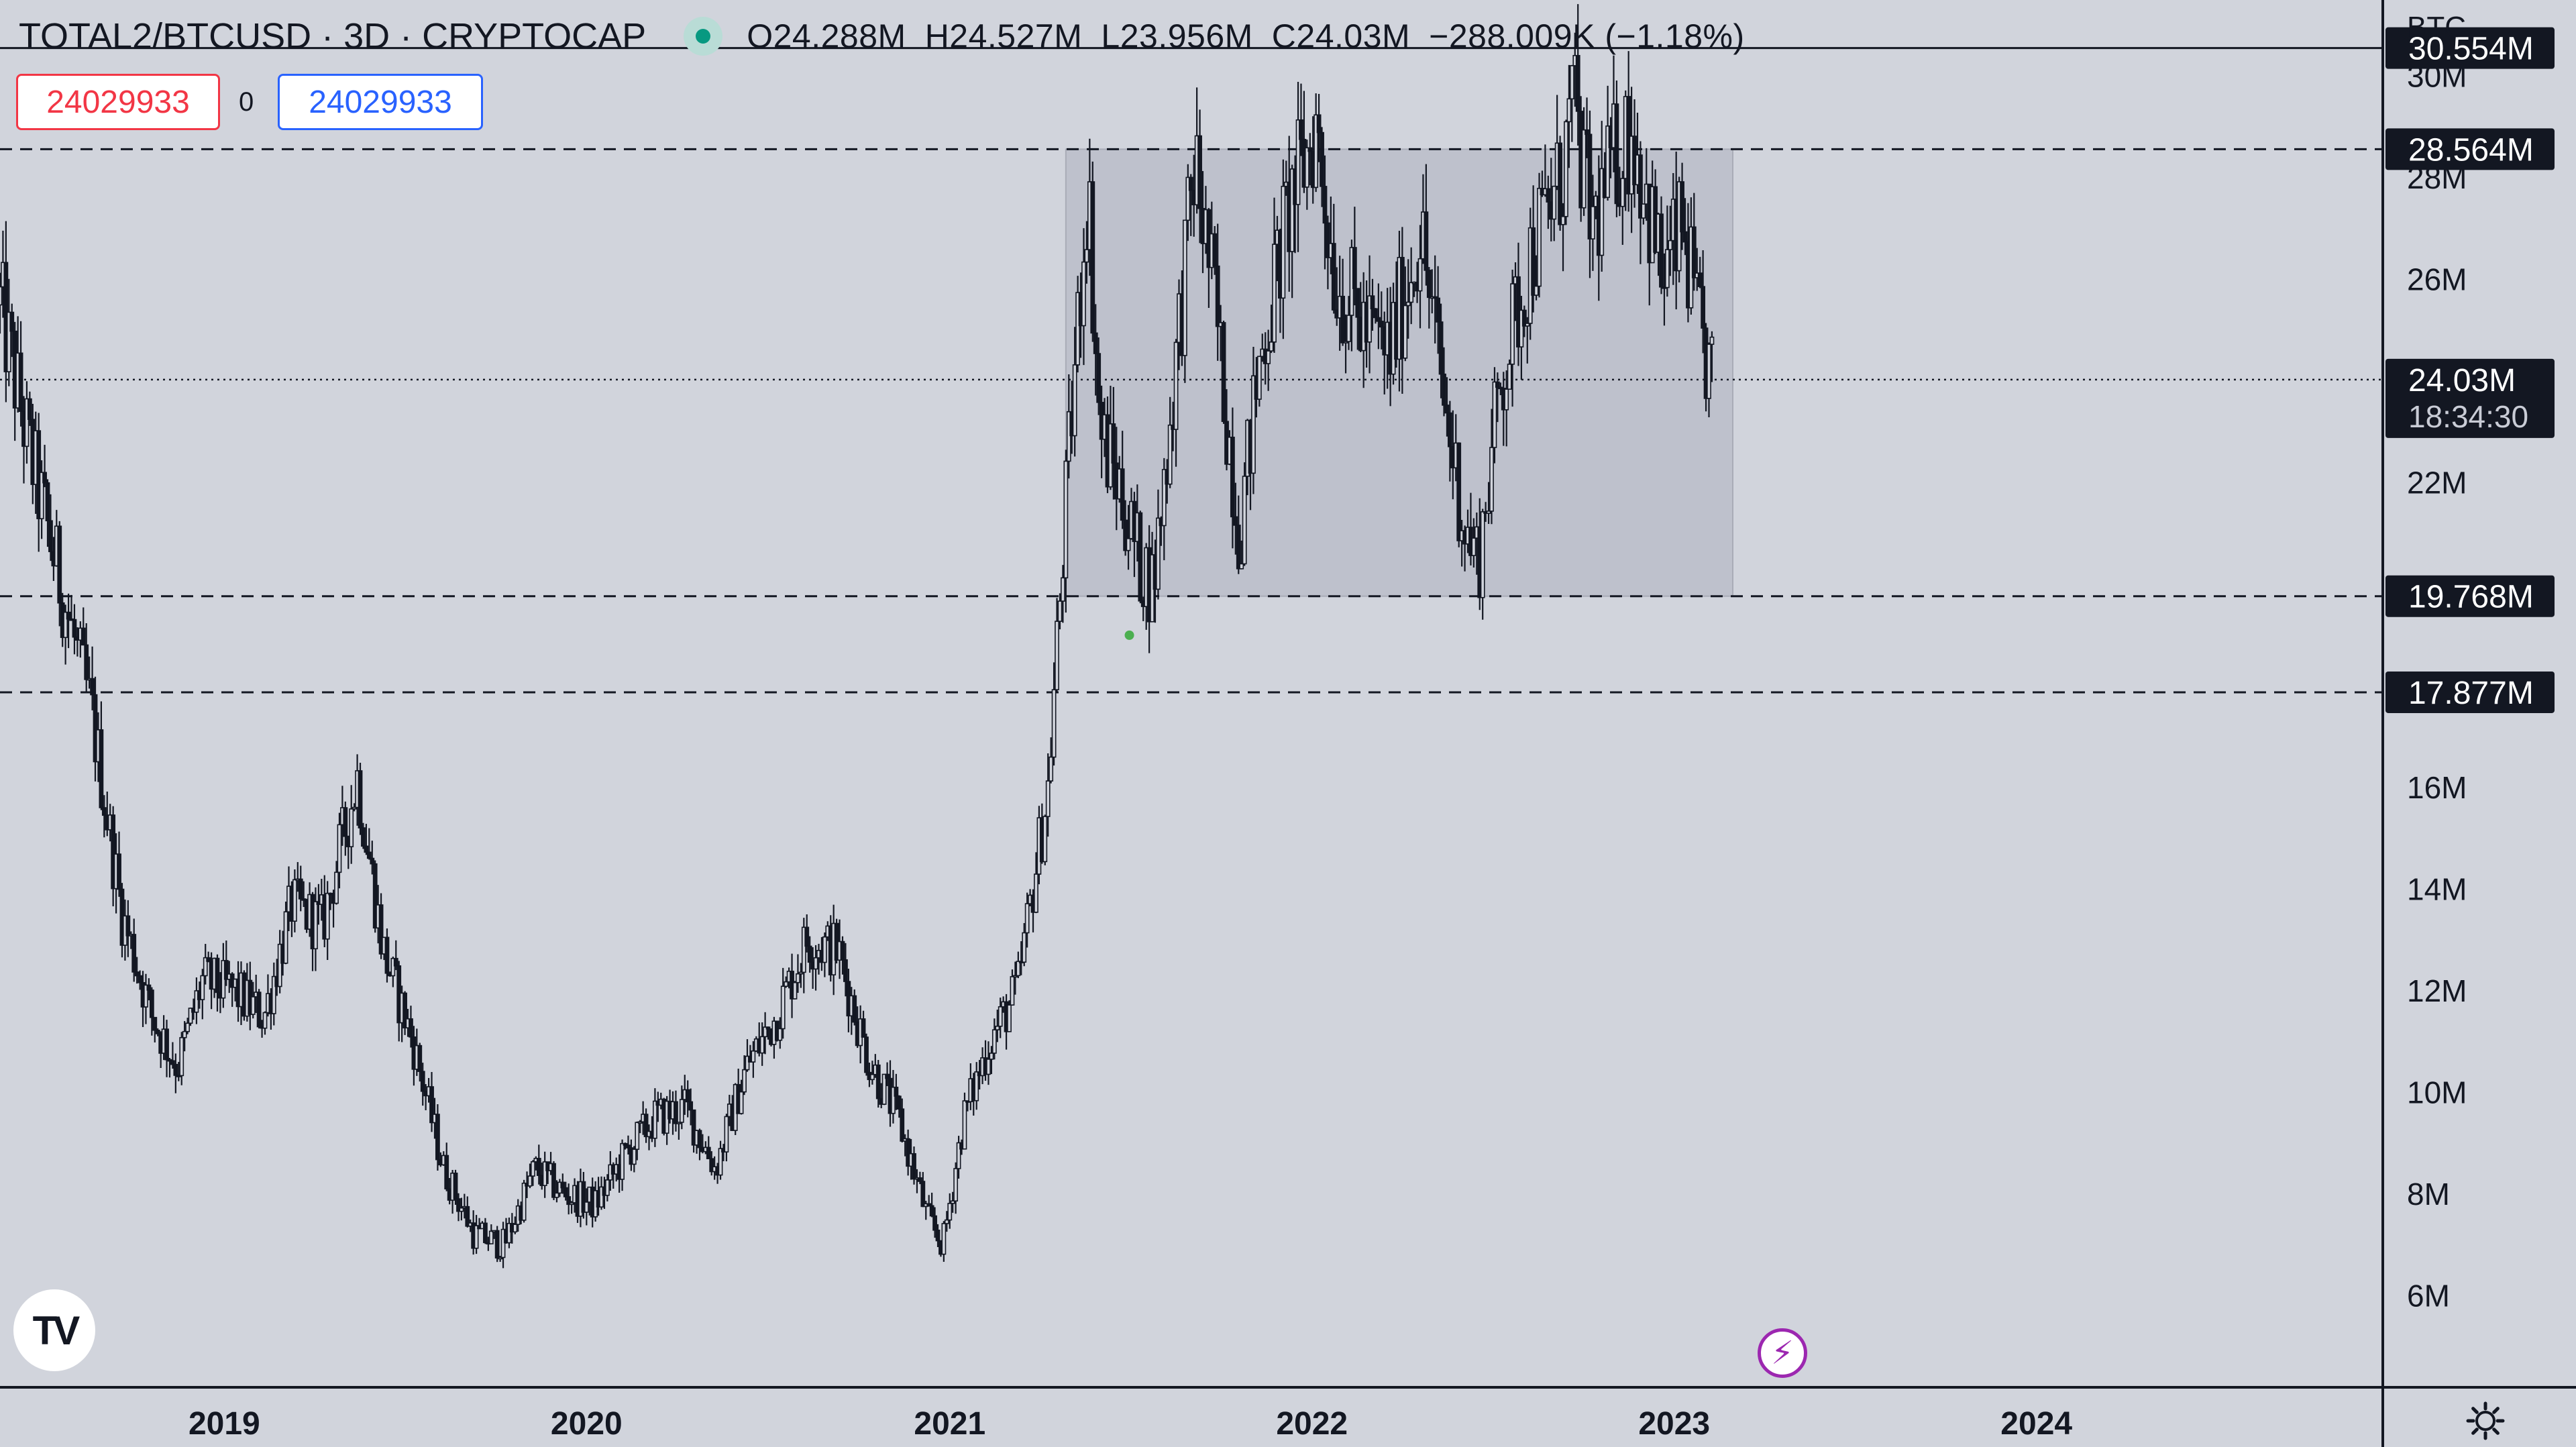 The image size is (2576, 1447). What do you see at coordinates (380, 102) in the screenshot?
I see `buy-button: 24029933` at bounding box center [380, 102].